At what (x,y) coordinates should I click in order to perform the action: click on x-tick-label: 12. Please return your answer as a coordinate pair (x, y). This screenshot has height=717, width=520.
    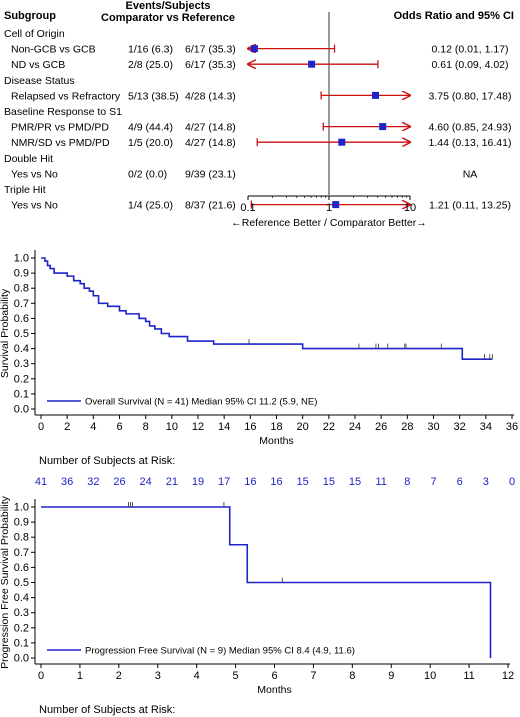
    Looking at the image, I should click on (198, 427).